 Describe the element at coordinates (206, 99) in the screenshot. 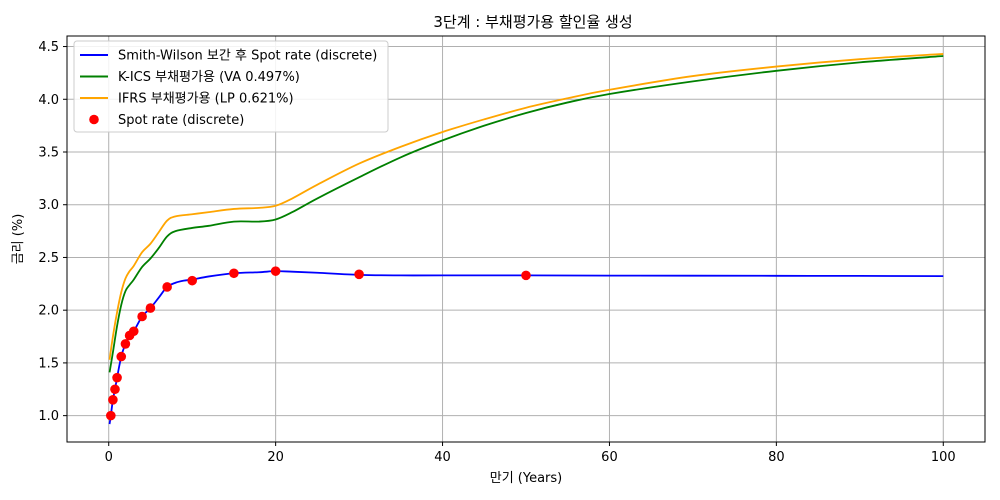

I see `legend-label: IFRS 부채평가용 (LP 0.621%)` at that location.